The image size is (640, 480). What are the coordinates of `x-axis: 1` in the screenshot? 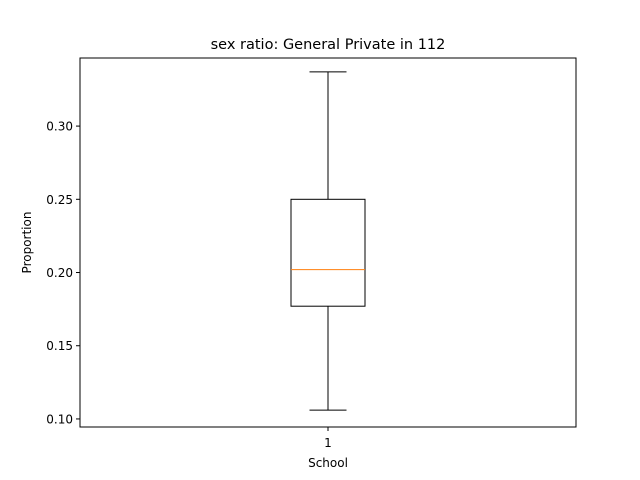 It's located at (328, 438).